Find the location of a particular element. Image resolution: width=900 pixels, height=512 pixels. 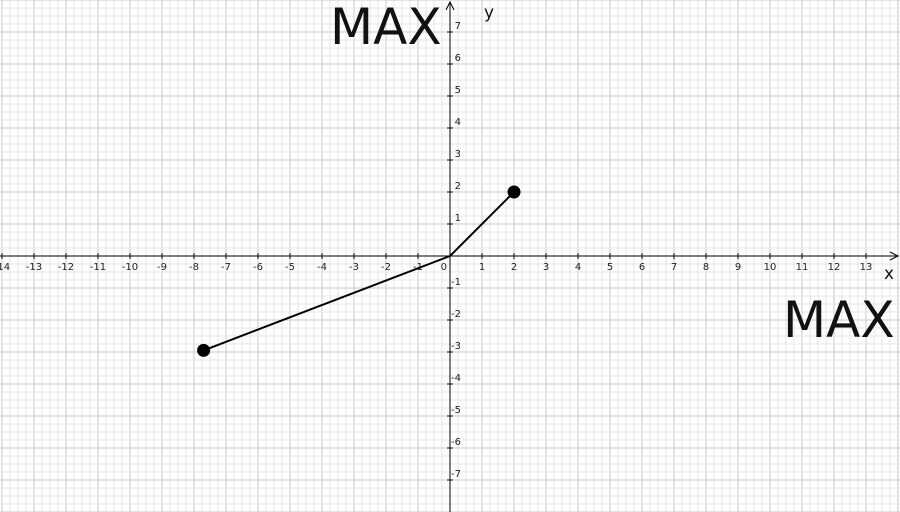

x-tick-label: 4 is located at coordinates (578, 267).